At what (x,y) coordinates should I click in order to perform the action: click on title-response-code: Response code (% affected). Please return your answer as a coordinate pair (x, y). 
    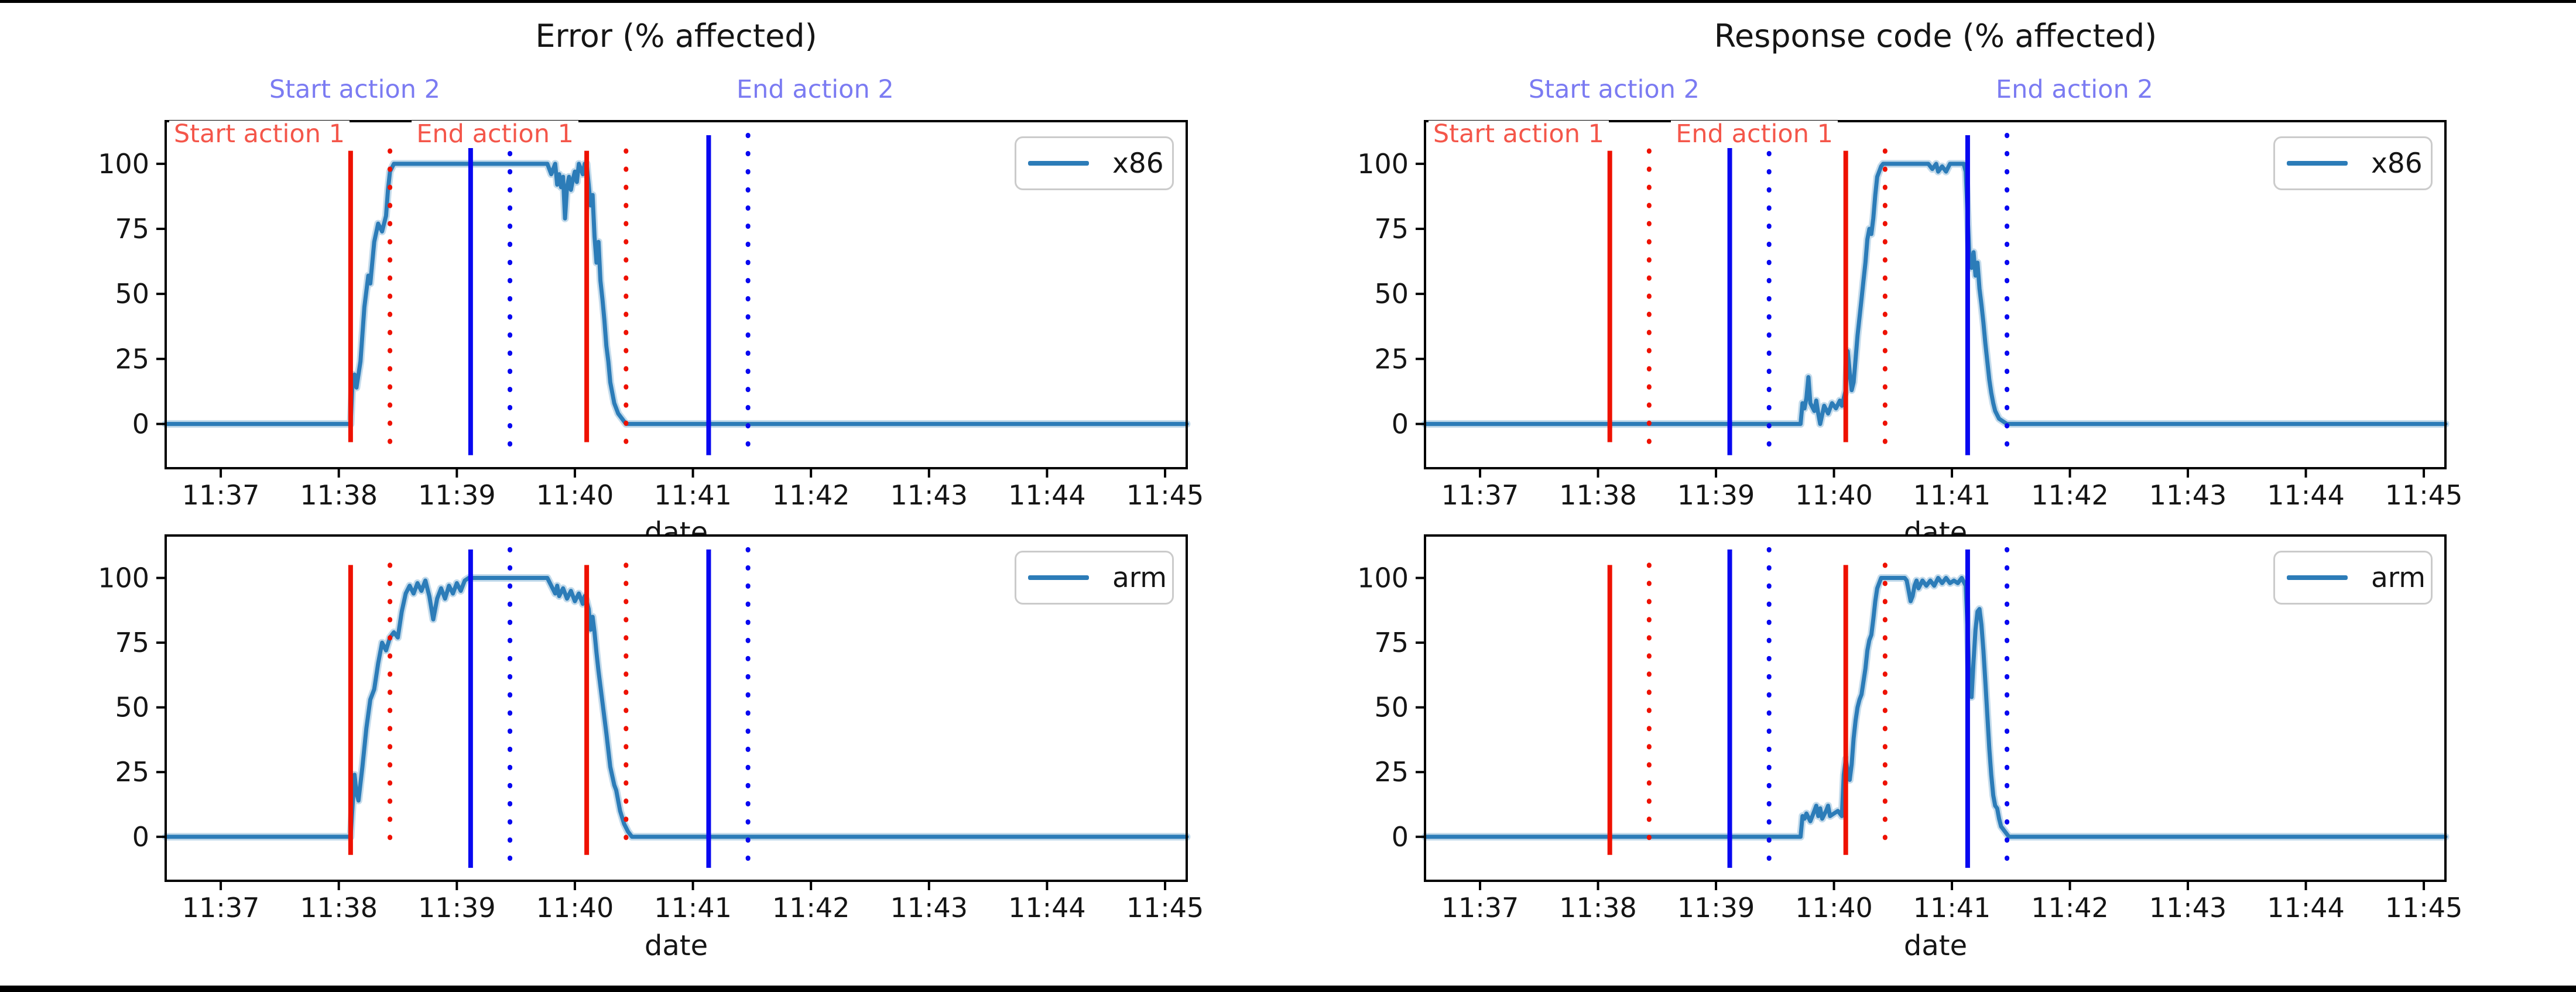
    Looking at the image, I should click on (1935, 36).